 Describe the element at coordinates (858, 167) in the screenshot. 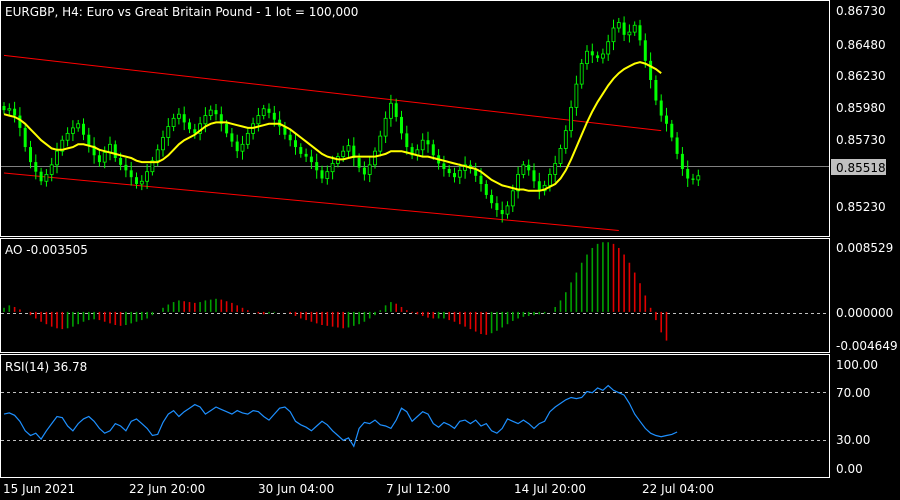

I see `current-price-badge` at that location.